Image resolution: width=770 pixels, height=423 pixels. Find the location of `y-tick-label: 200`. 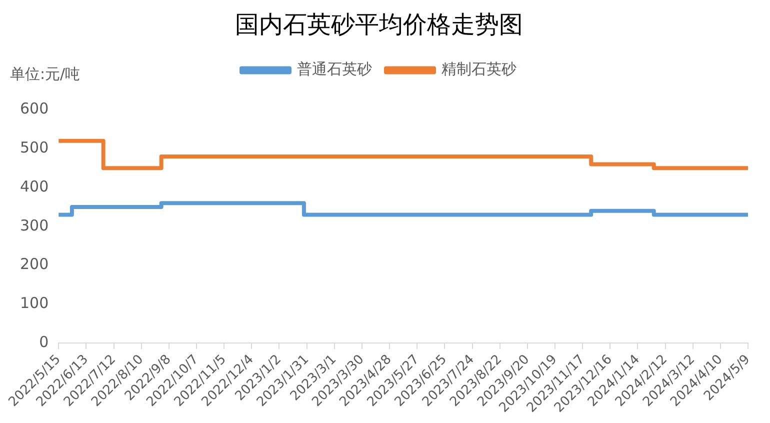

y-tick-label: 200 is located at coordinates (34, 264).